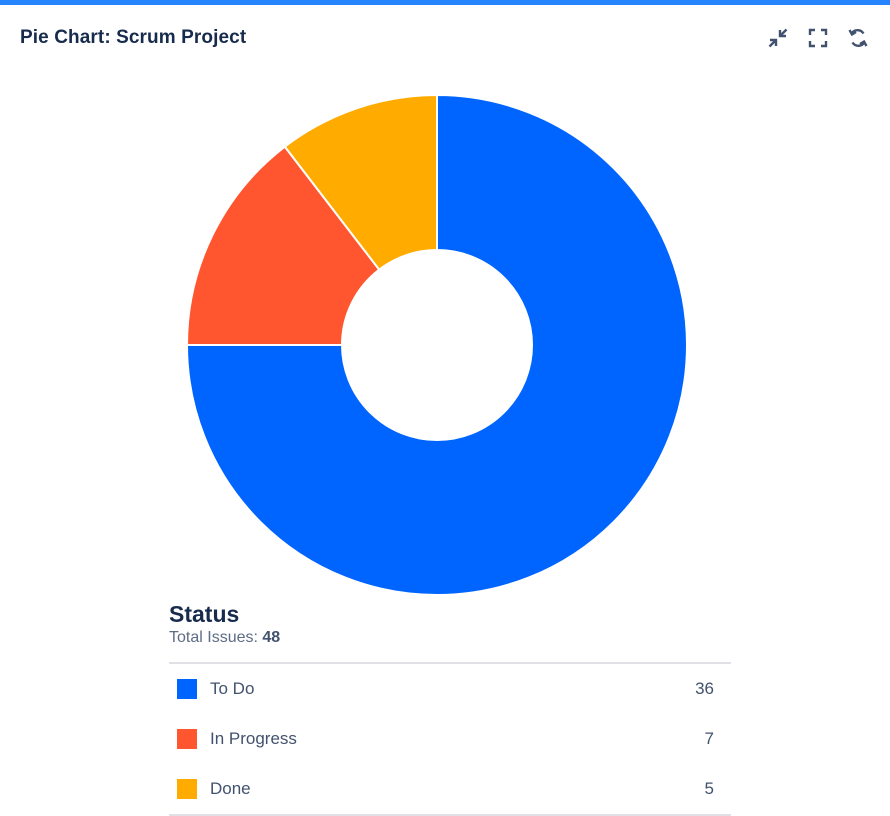 The image size is (890, 816). I want to click on gadget-controls, so click(818, 38).